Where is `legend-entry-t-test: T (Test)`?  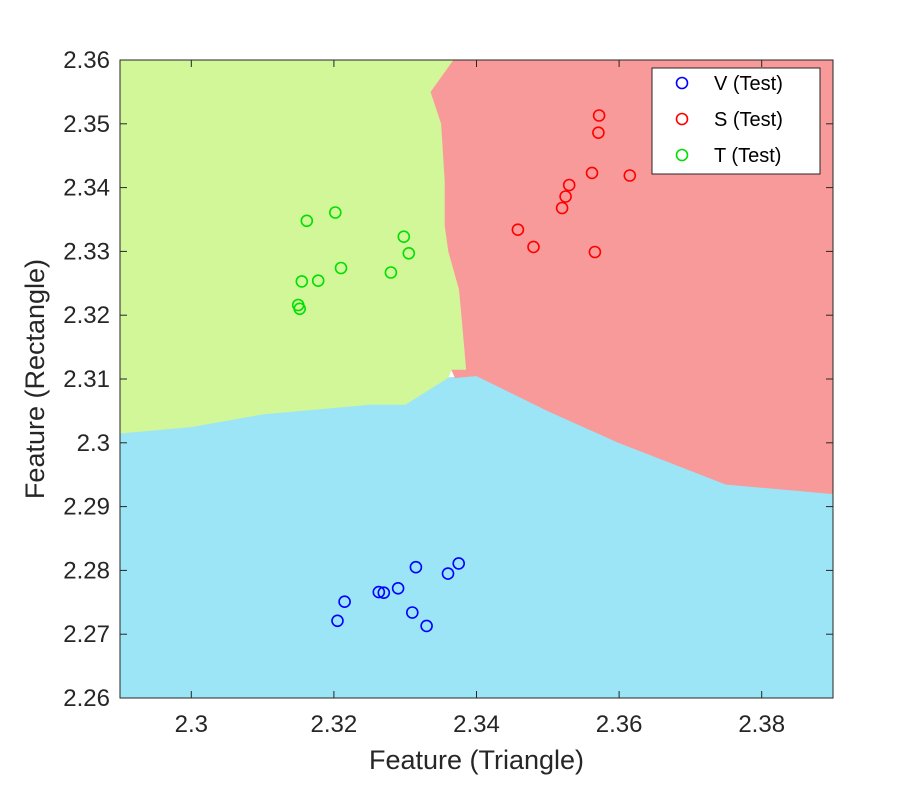 legend-entry-t-test: T (Test) is located at coordinates (747, 156).